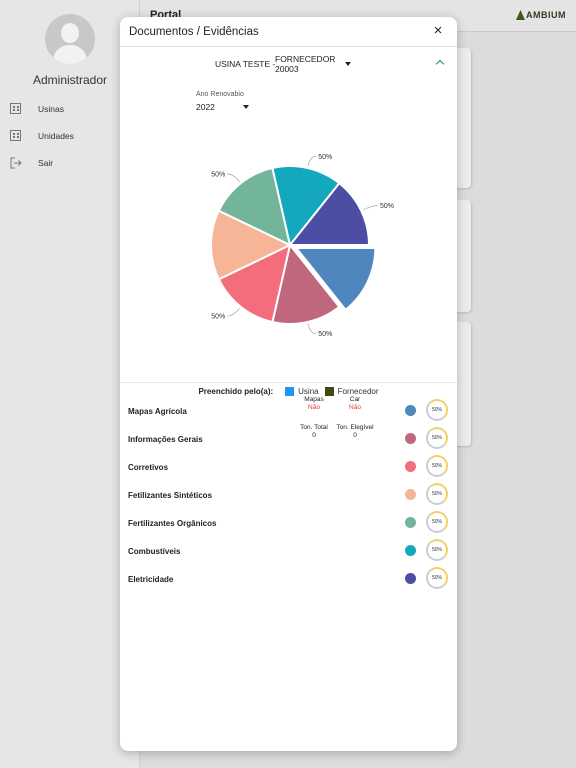 The image size is (576, 768). What do you see at coordinates (288, 32) in the screenshot?
I see `modal-header: Documentos / Evidências ×` at bounding box center [288, 32].